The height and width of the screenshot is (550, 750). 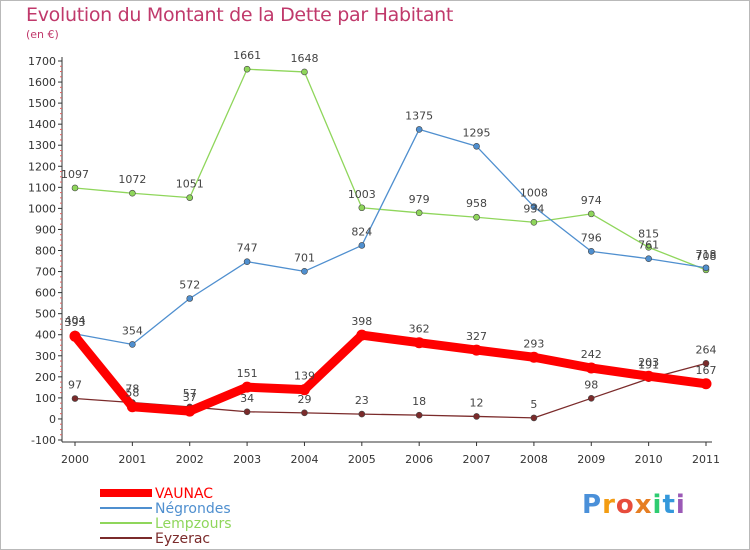 I want to click on data-label-eyzerac: 98, so click(x=591, y=384).